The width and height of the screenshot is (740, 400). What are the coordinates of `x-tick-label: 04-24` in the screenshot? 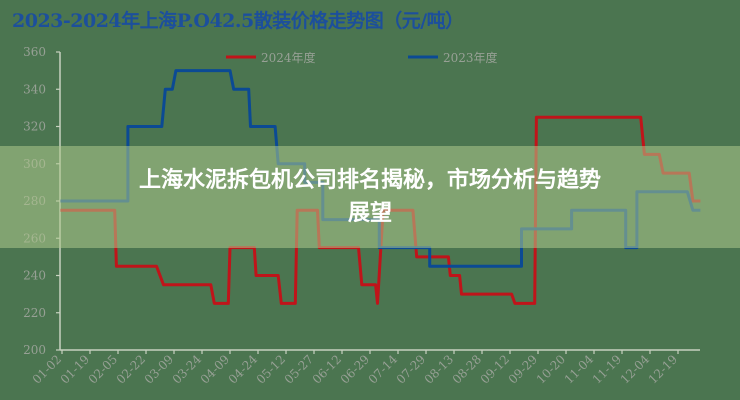 It's located at (243, 369).